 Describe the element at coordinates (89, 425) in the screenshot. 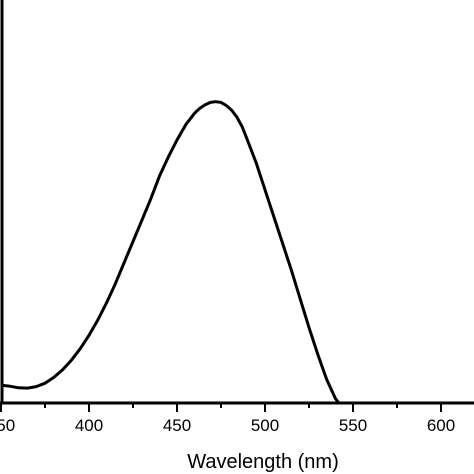

I see `x-tick-label: 400` at that location.